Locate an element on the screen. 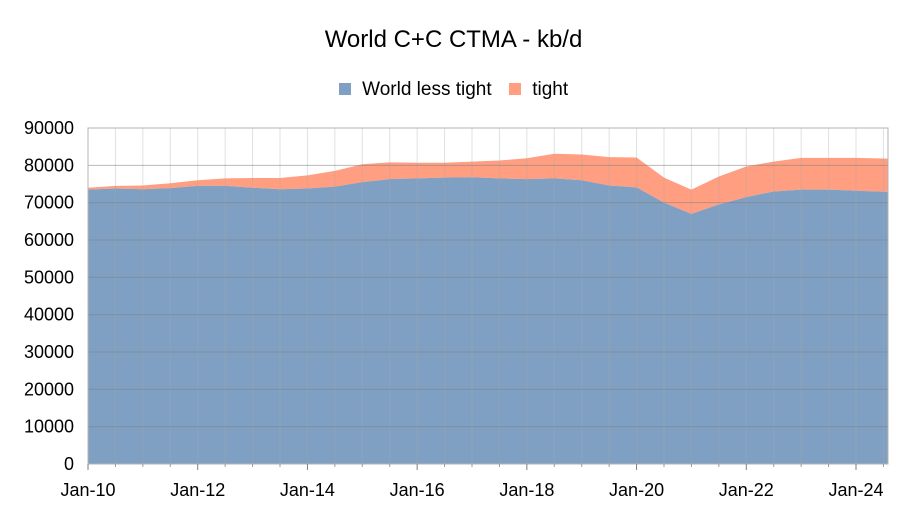 The width and height of the screenshot is (907, 510). legend: World less tight tight is located at coordinates (453, 90).